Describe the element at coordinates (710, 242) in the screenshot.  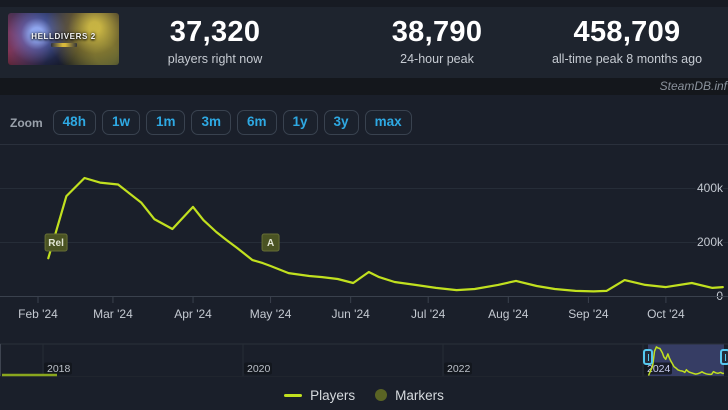
I see `y-axis-tick-label: 200k` at that location.